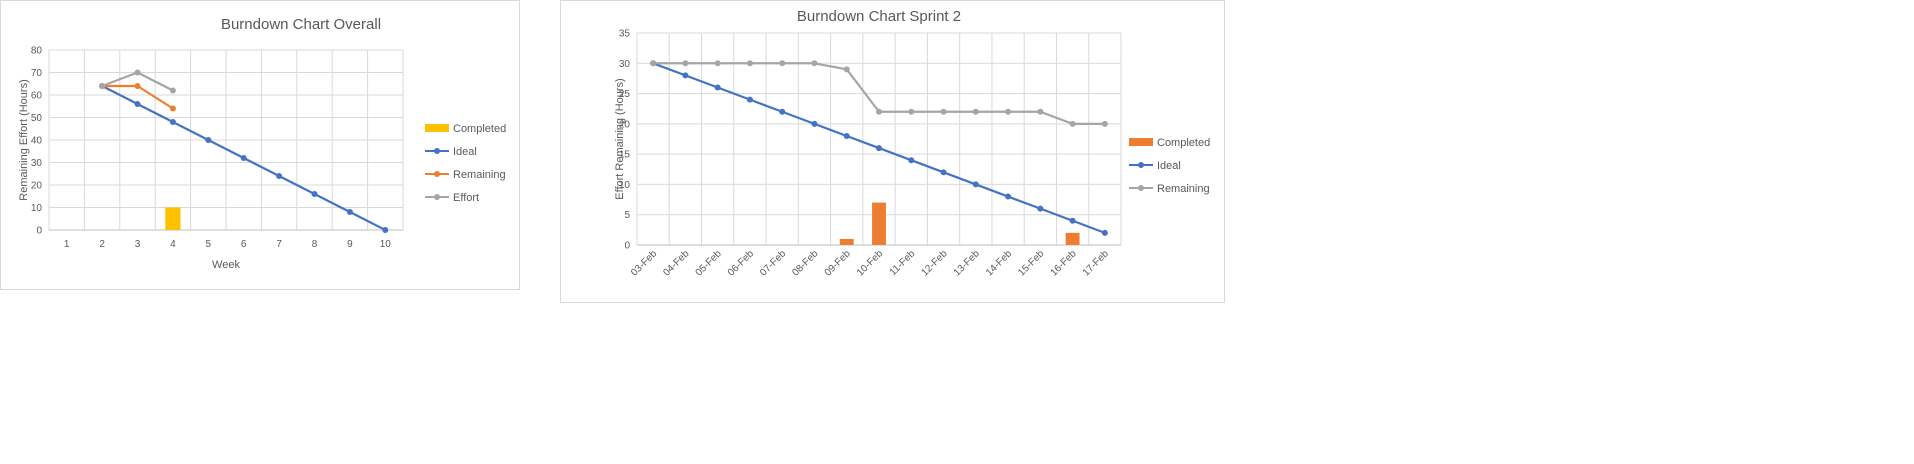 The width and height of the screenshot is (1914, 464). What do you see at coordinates (1096, 263) in the screenshot?
I see `x-tick-label: 17-Feb` at bounding box center [1096, 263].